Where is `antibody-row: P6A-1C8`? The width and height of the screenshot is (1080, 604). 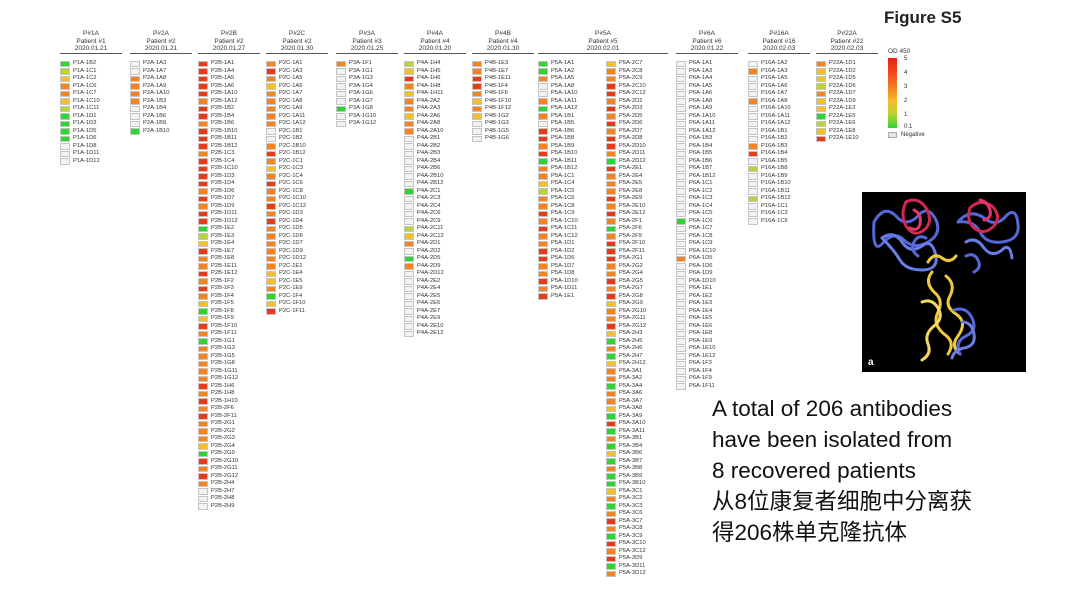
antibody-row: P6A-1C8 is located at coordinates (710, 237).